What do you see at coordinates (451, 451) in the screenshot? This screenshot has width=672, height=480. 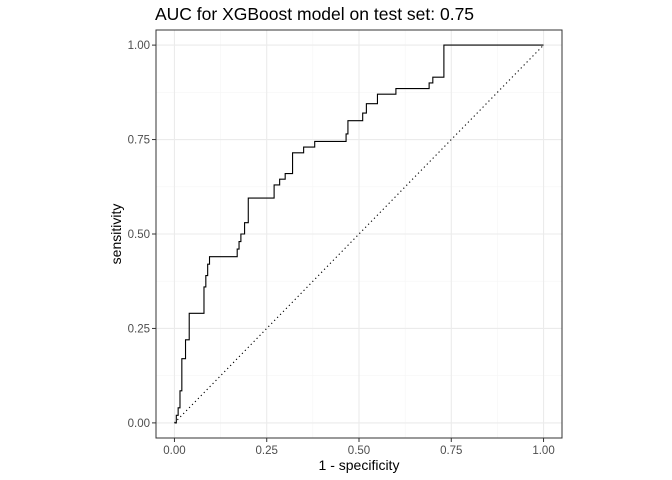 I see `x-tick-label: 0.75` at bounding box center [451, 451].